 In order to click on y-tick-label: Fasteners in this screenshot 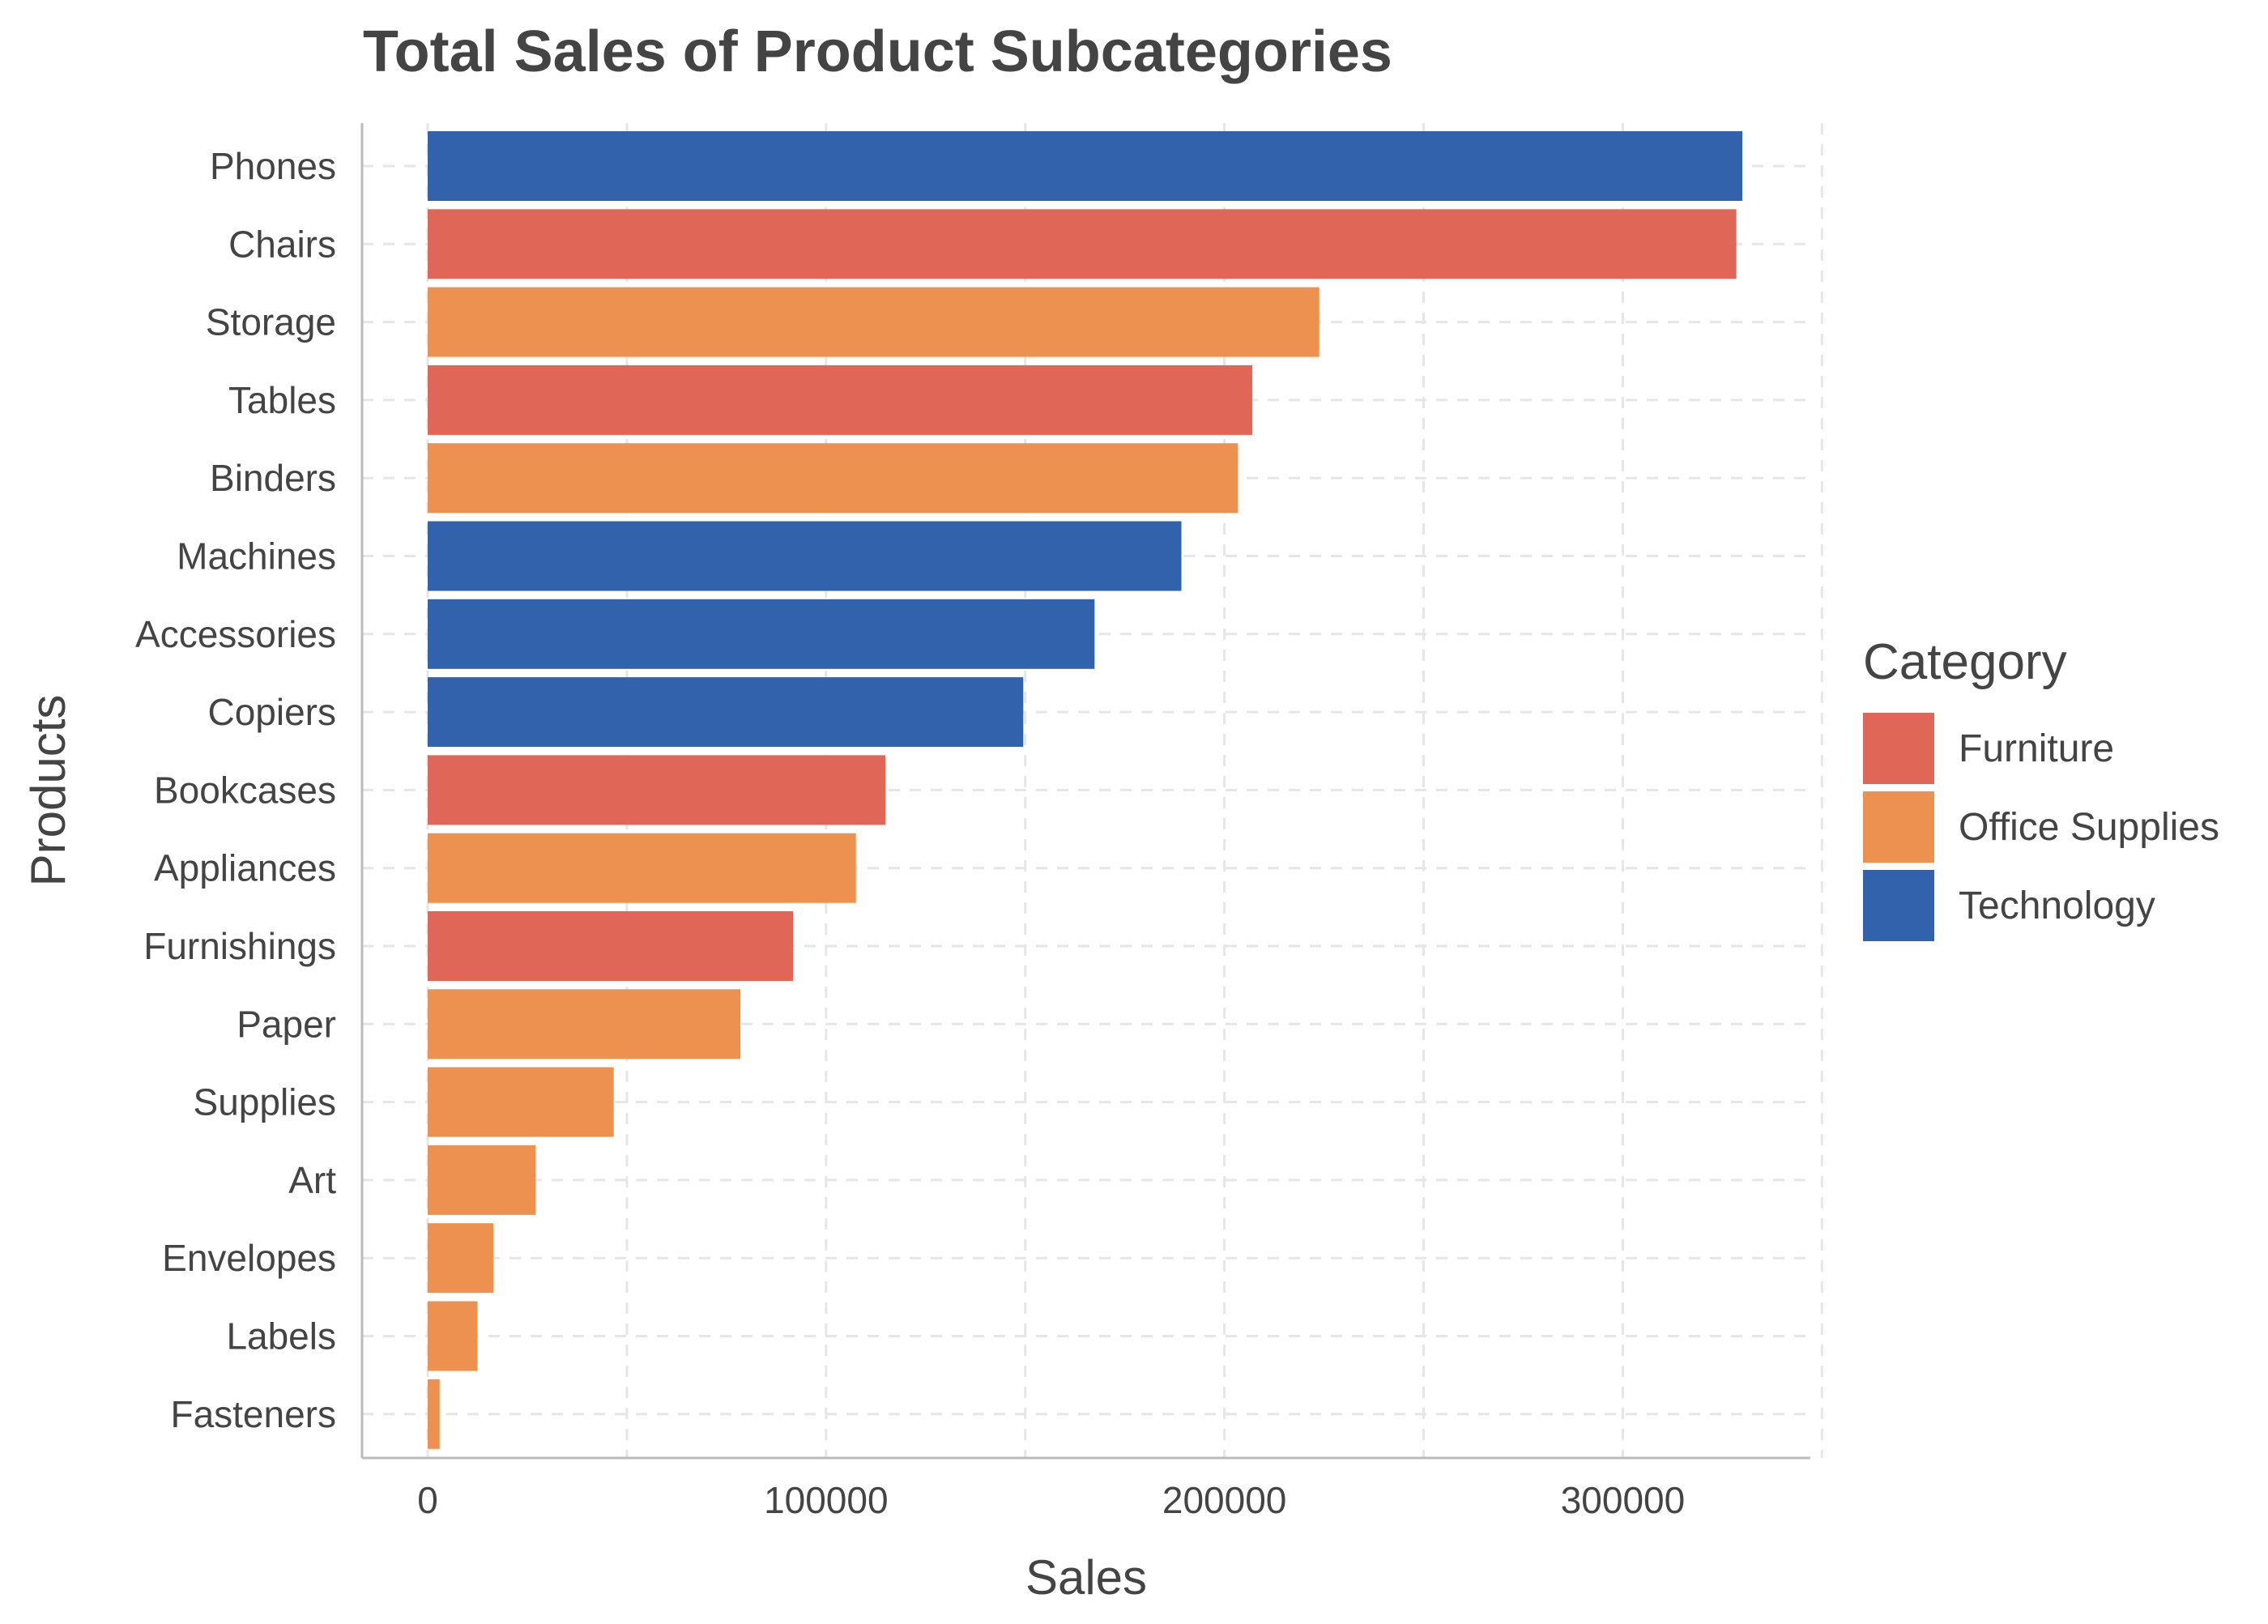, I will do `click(253, 1414)`.